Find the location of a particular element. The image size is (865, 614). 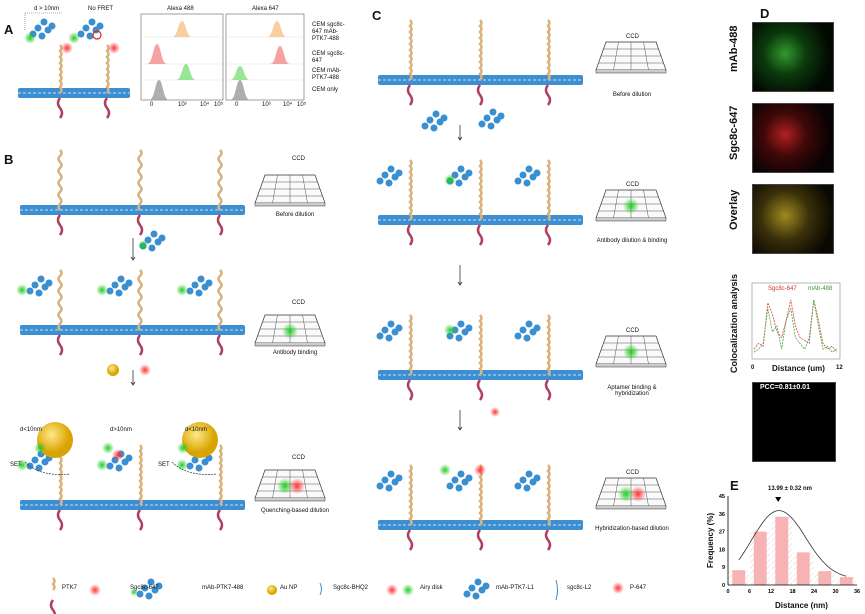

coloc-plot-frame is located at coordinates (796, 321).